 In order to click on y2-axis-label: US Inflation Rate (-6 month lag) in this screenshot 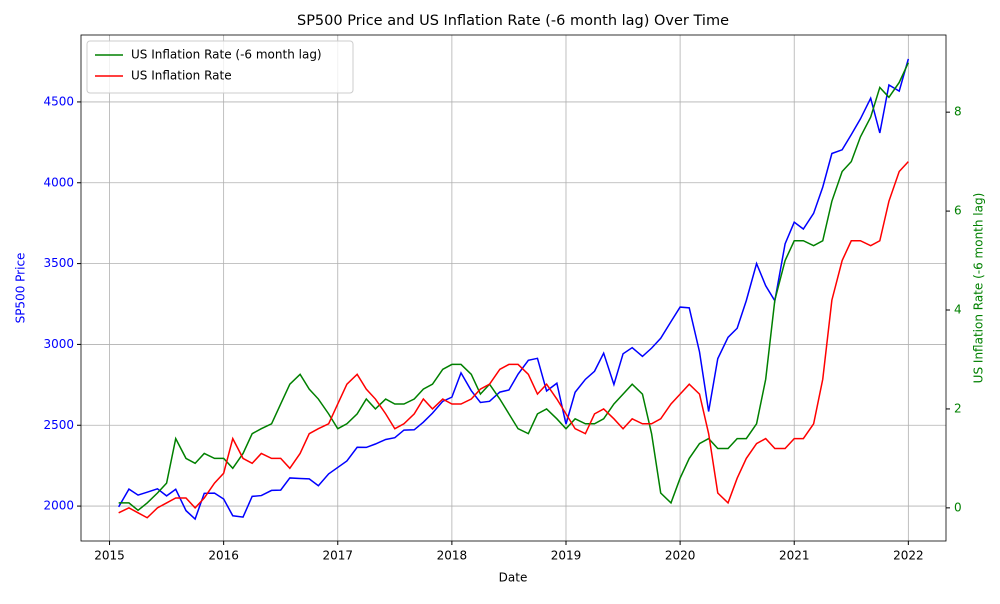, I will do `click(979, 288)`.